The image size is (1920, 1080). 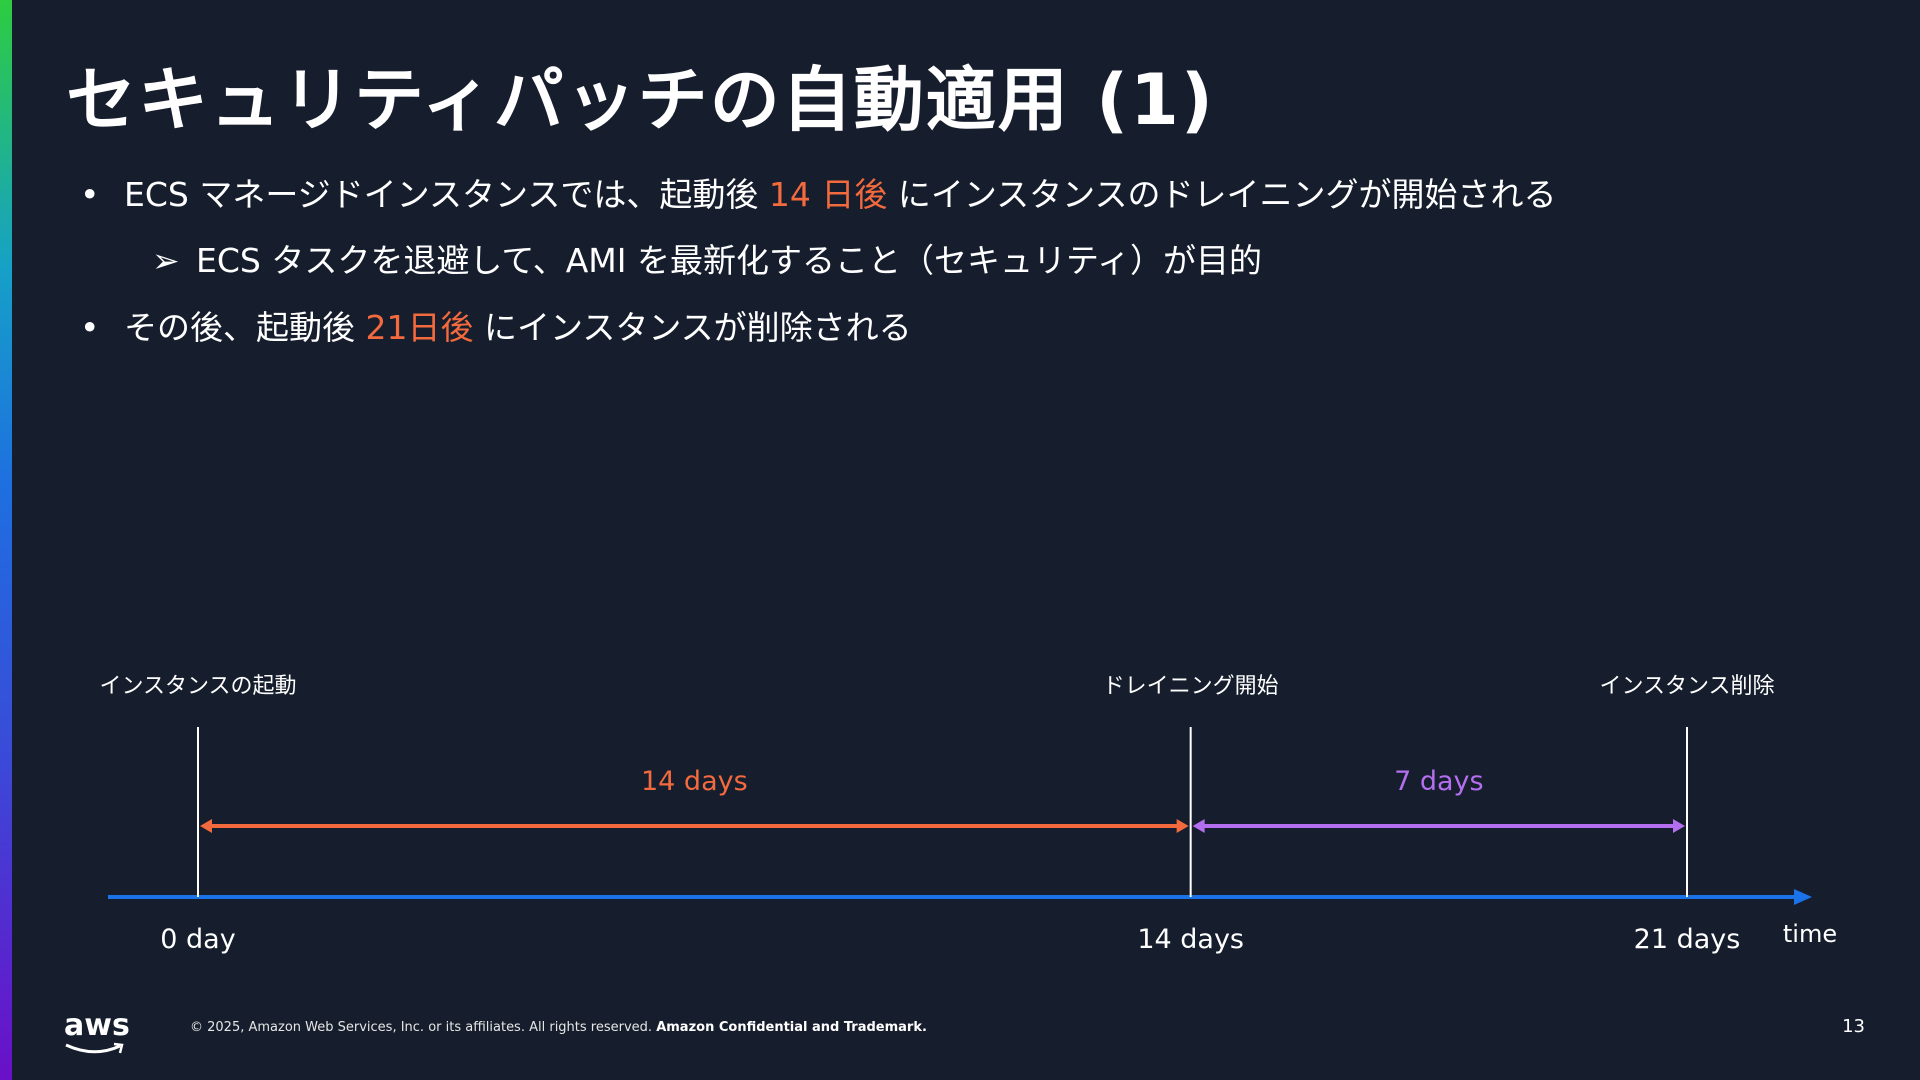 What do you see at coordinates (198, 939) in the screenshot?
I see `day-label: 0 day` at bounding box center [198, 939].